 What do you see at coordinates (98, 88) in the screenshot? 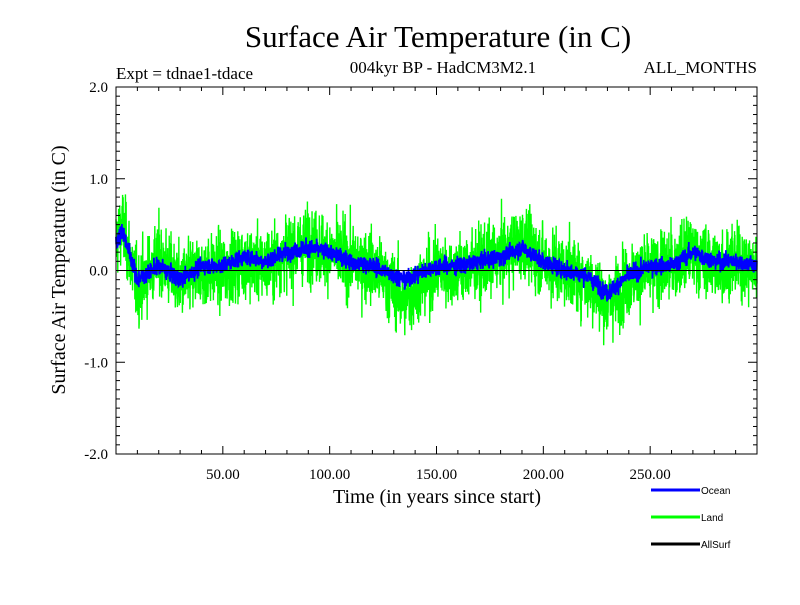
I see `y-tick-label: 2.0` at bounding box center [98, 88].